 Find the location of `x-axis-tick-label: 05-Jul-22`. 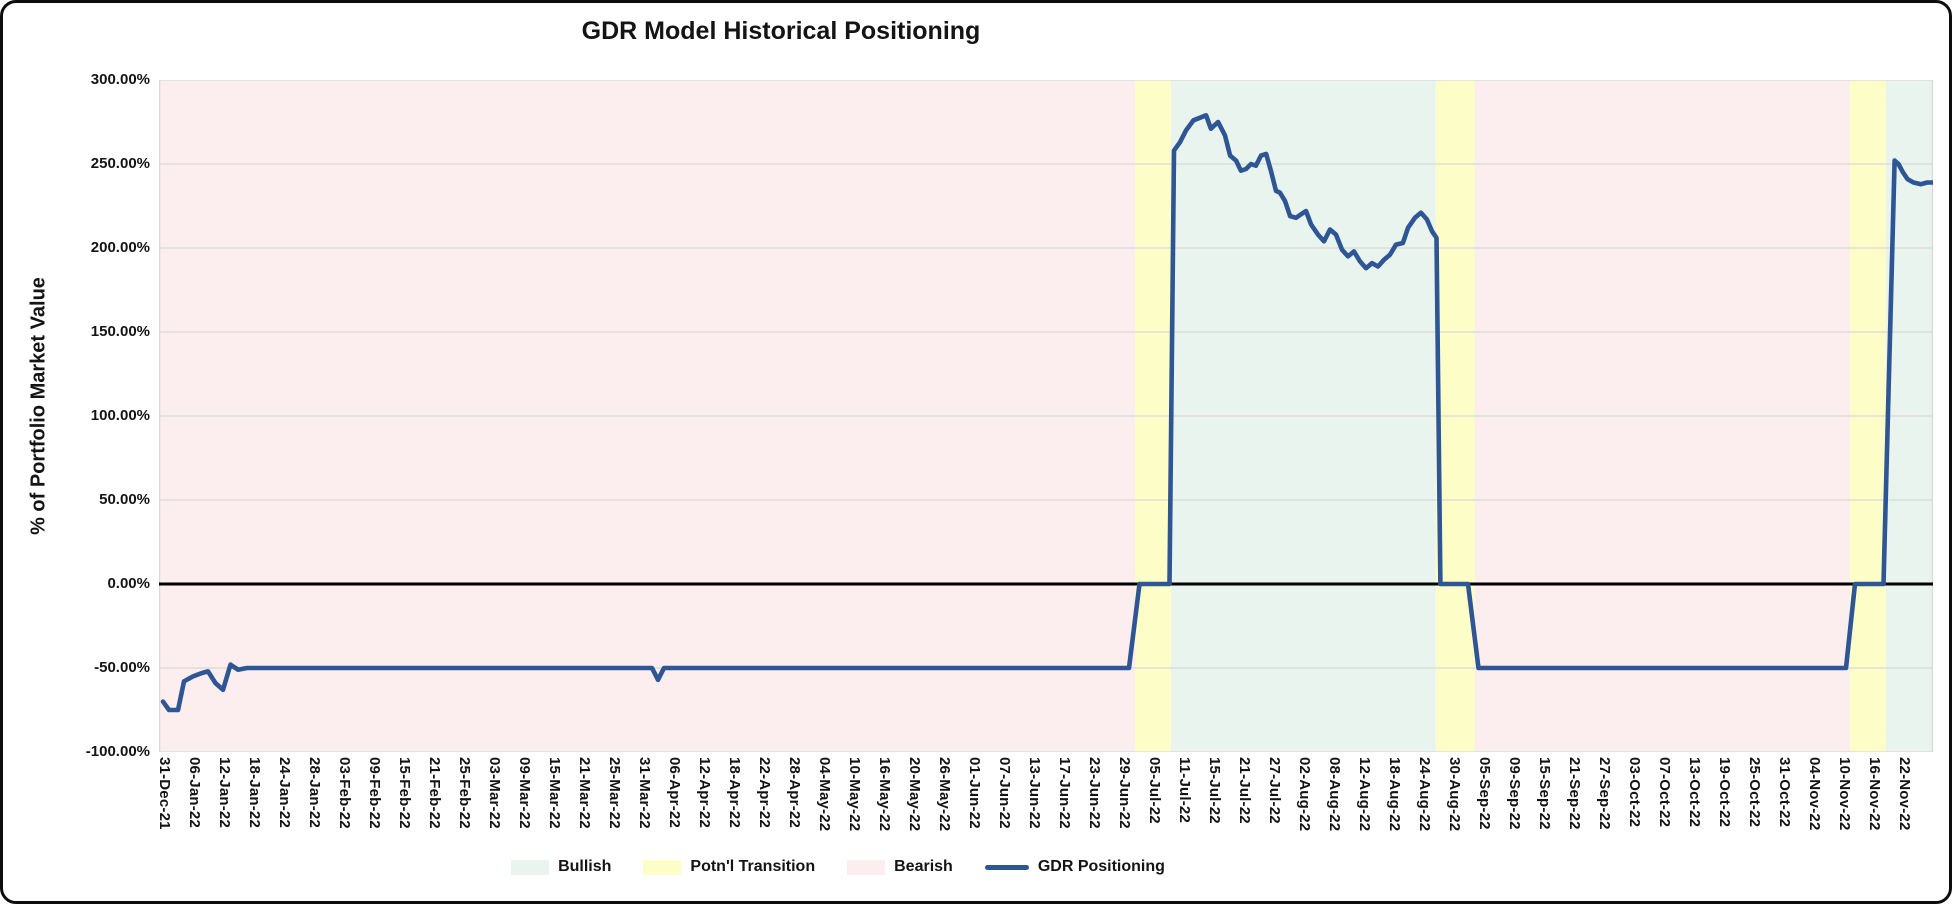

x-axis-tick-label: 05-Jul-22 is located at coordinates (1154, 790).